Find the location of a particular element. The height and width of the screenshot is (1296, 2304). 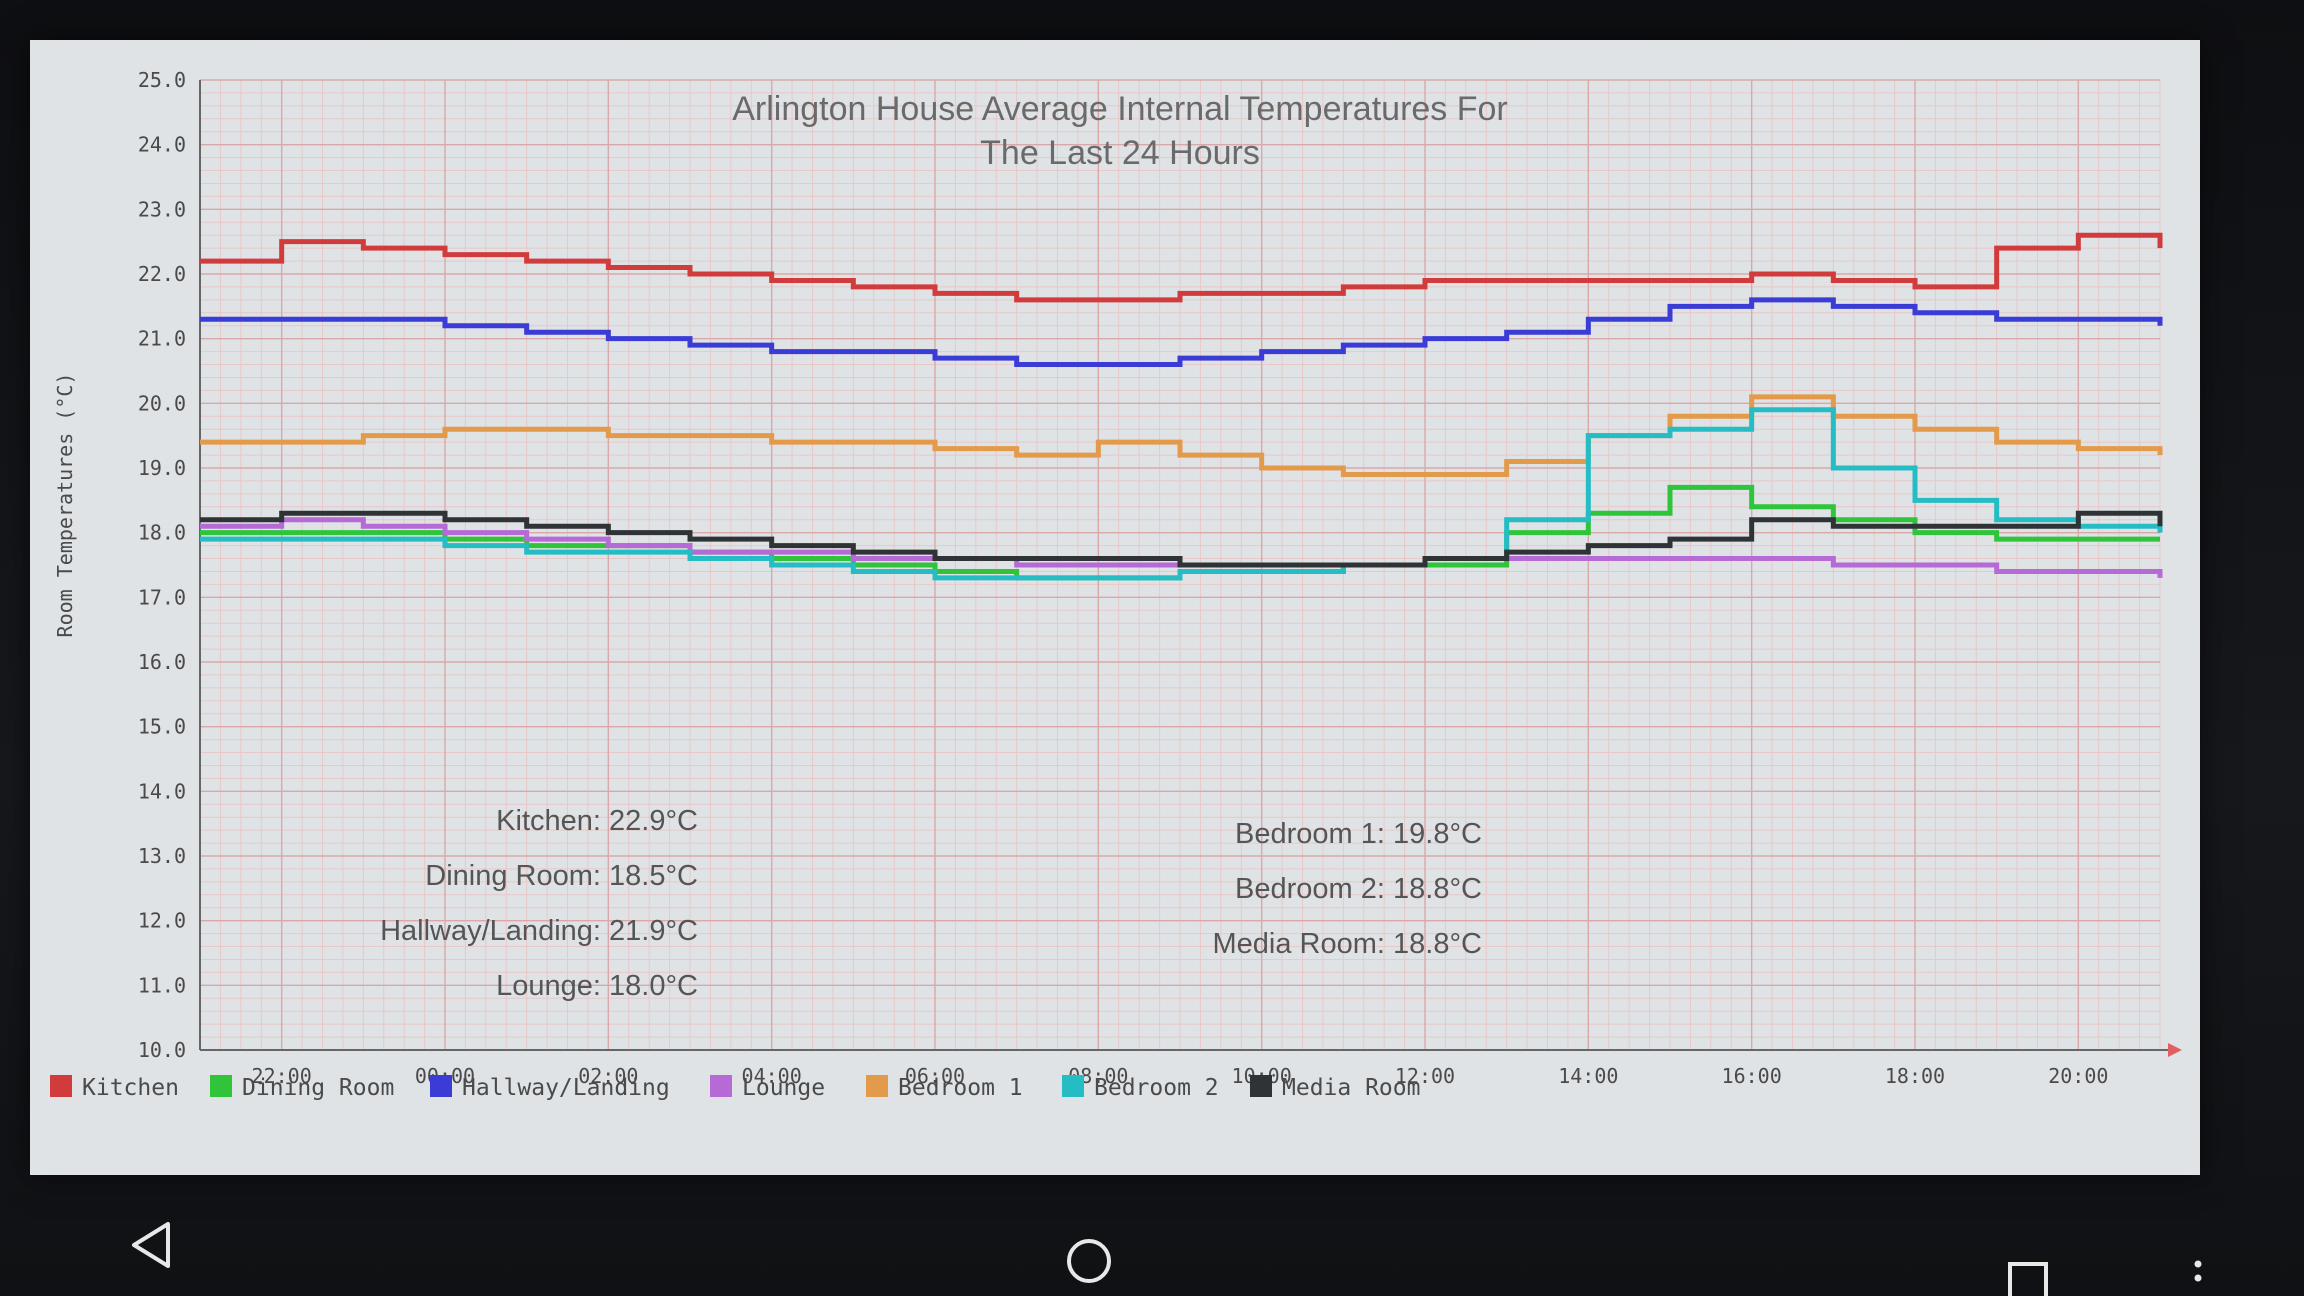

y-axis-label: Room Temperatures (°C) is located at coordinates (65, 505).